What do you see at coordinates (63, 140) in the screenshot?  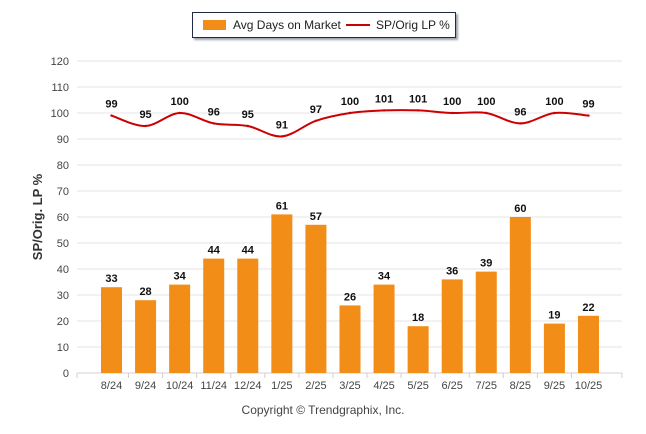 I see `y-tick-label: 90` at bounding box center [63, 140].